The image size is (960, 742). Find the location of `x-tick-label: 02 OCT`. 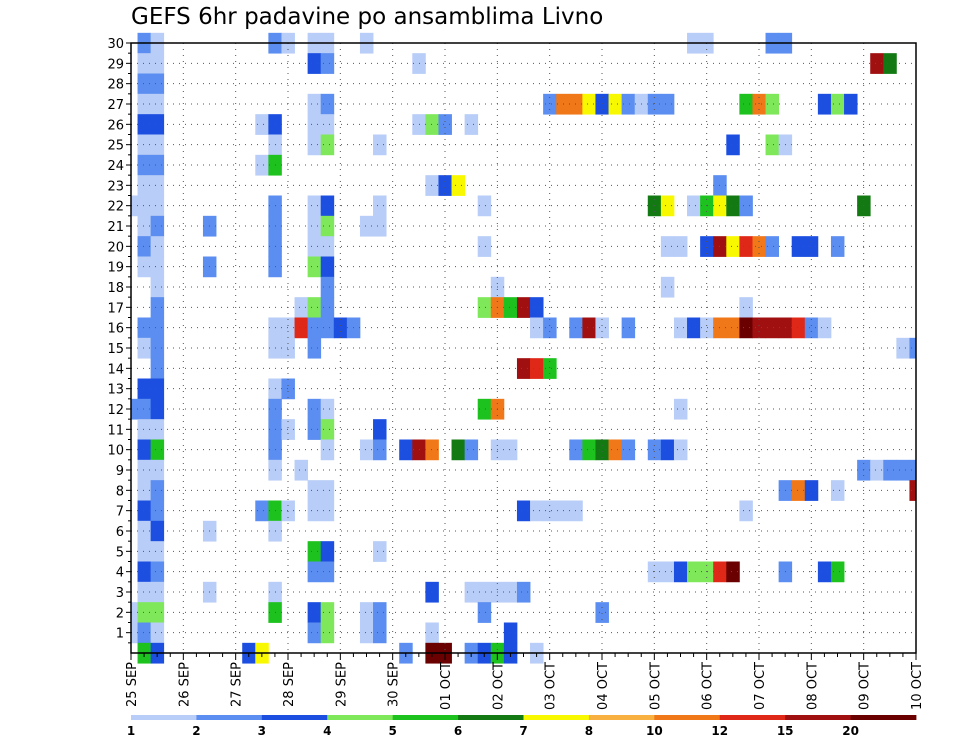

x-tick-label: 02 OCT is located at coordinates (498, 686).